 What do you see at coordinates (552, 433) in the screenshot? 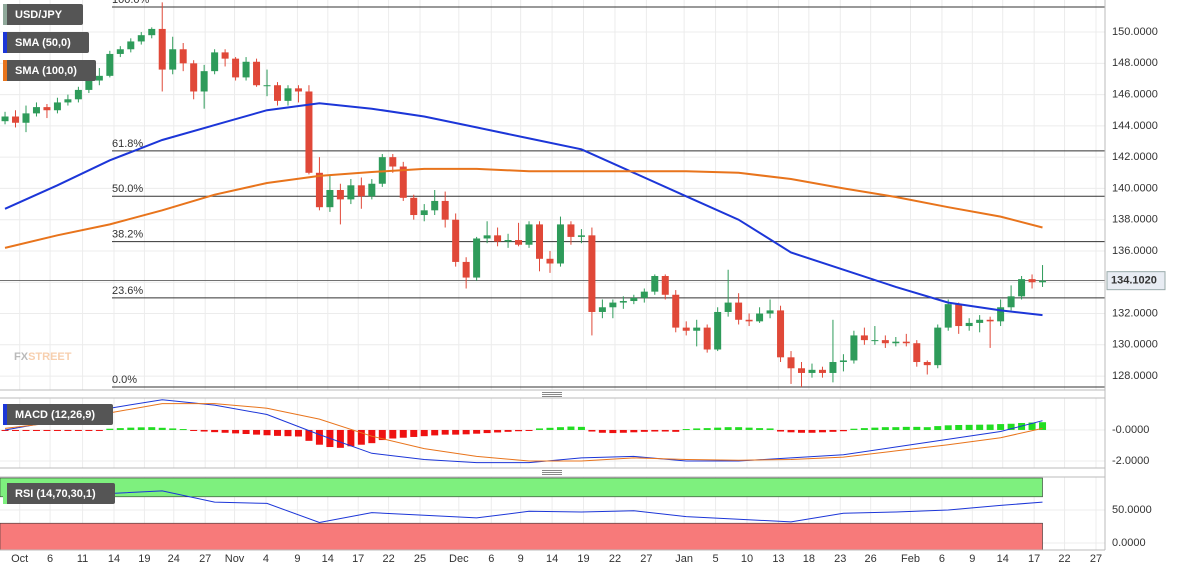
I see `panel-grip` at bounding box center [552, 433].